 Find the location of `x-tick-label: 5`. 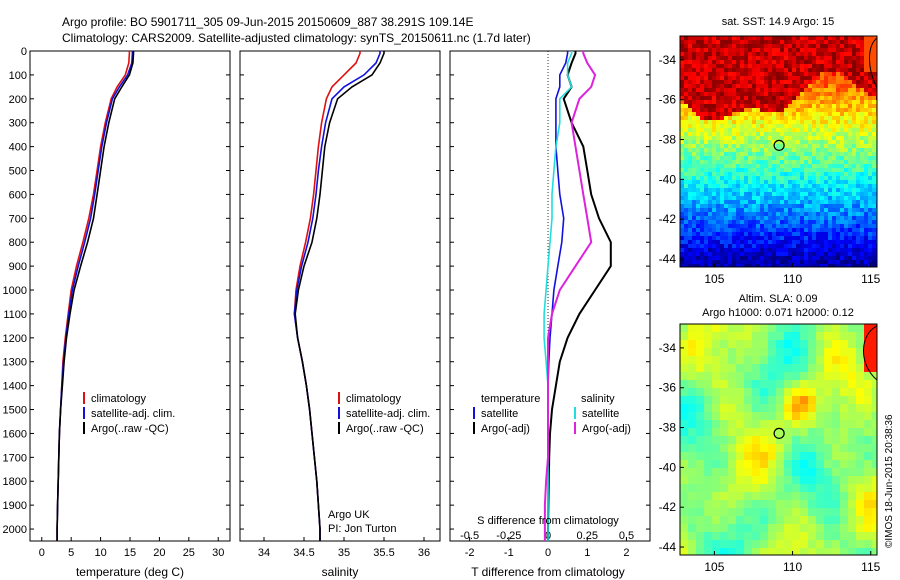

x-tick-label: 5 is located at coordinates (71, 553).